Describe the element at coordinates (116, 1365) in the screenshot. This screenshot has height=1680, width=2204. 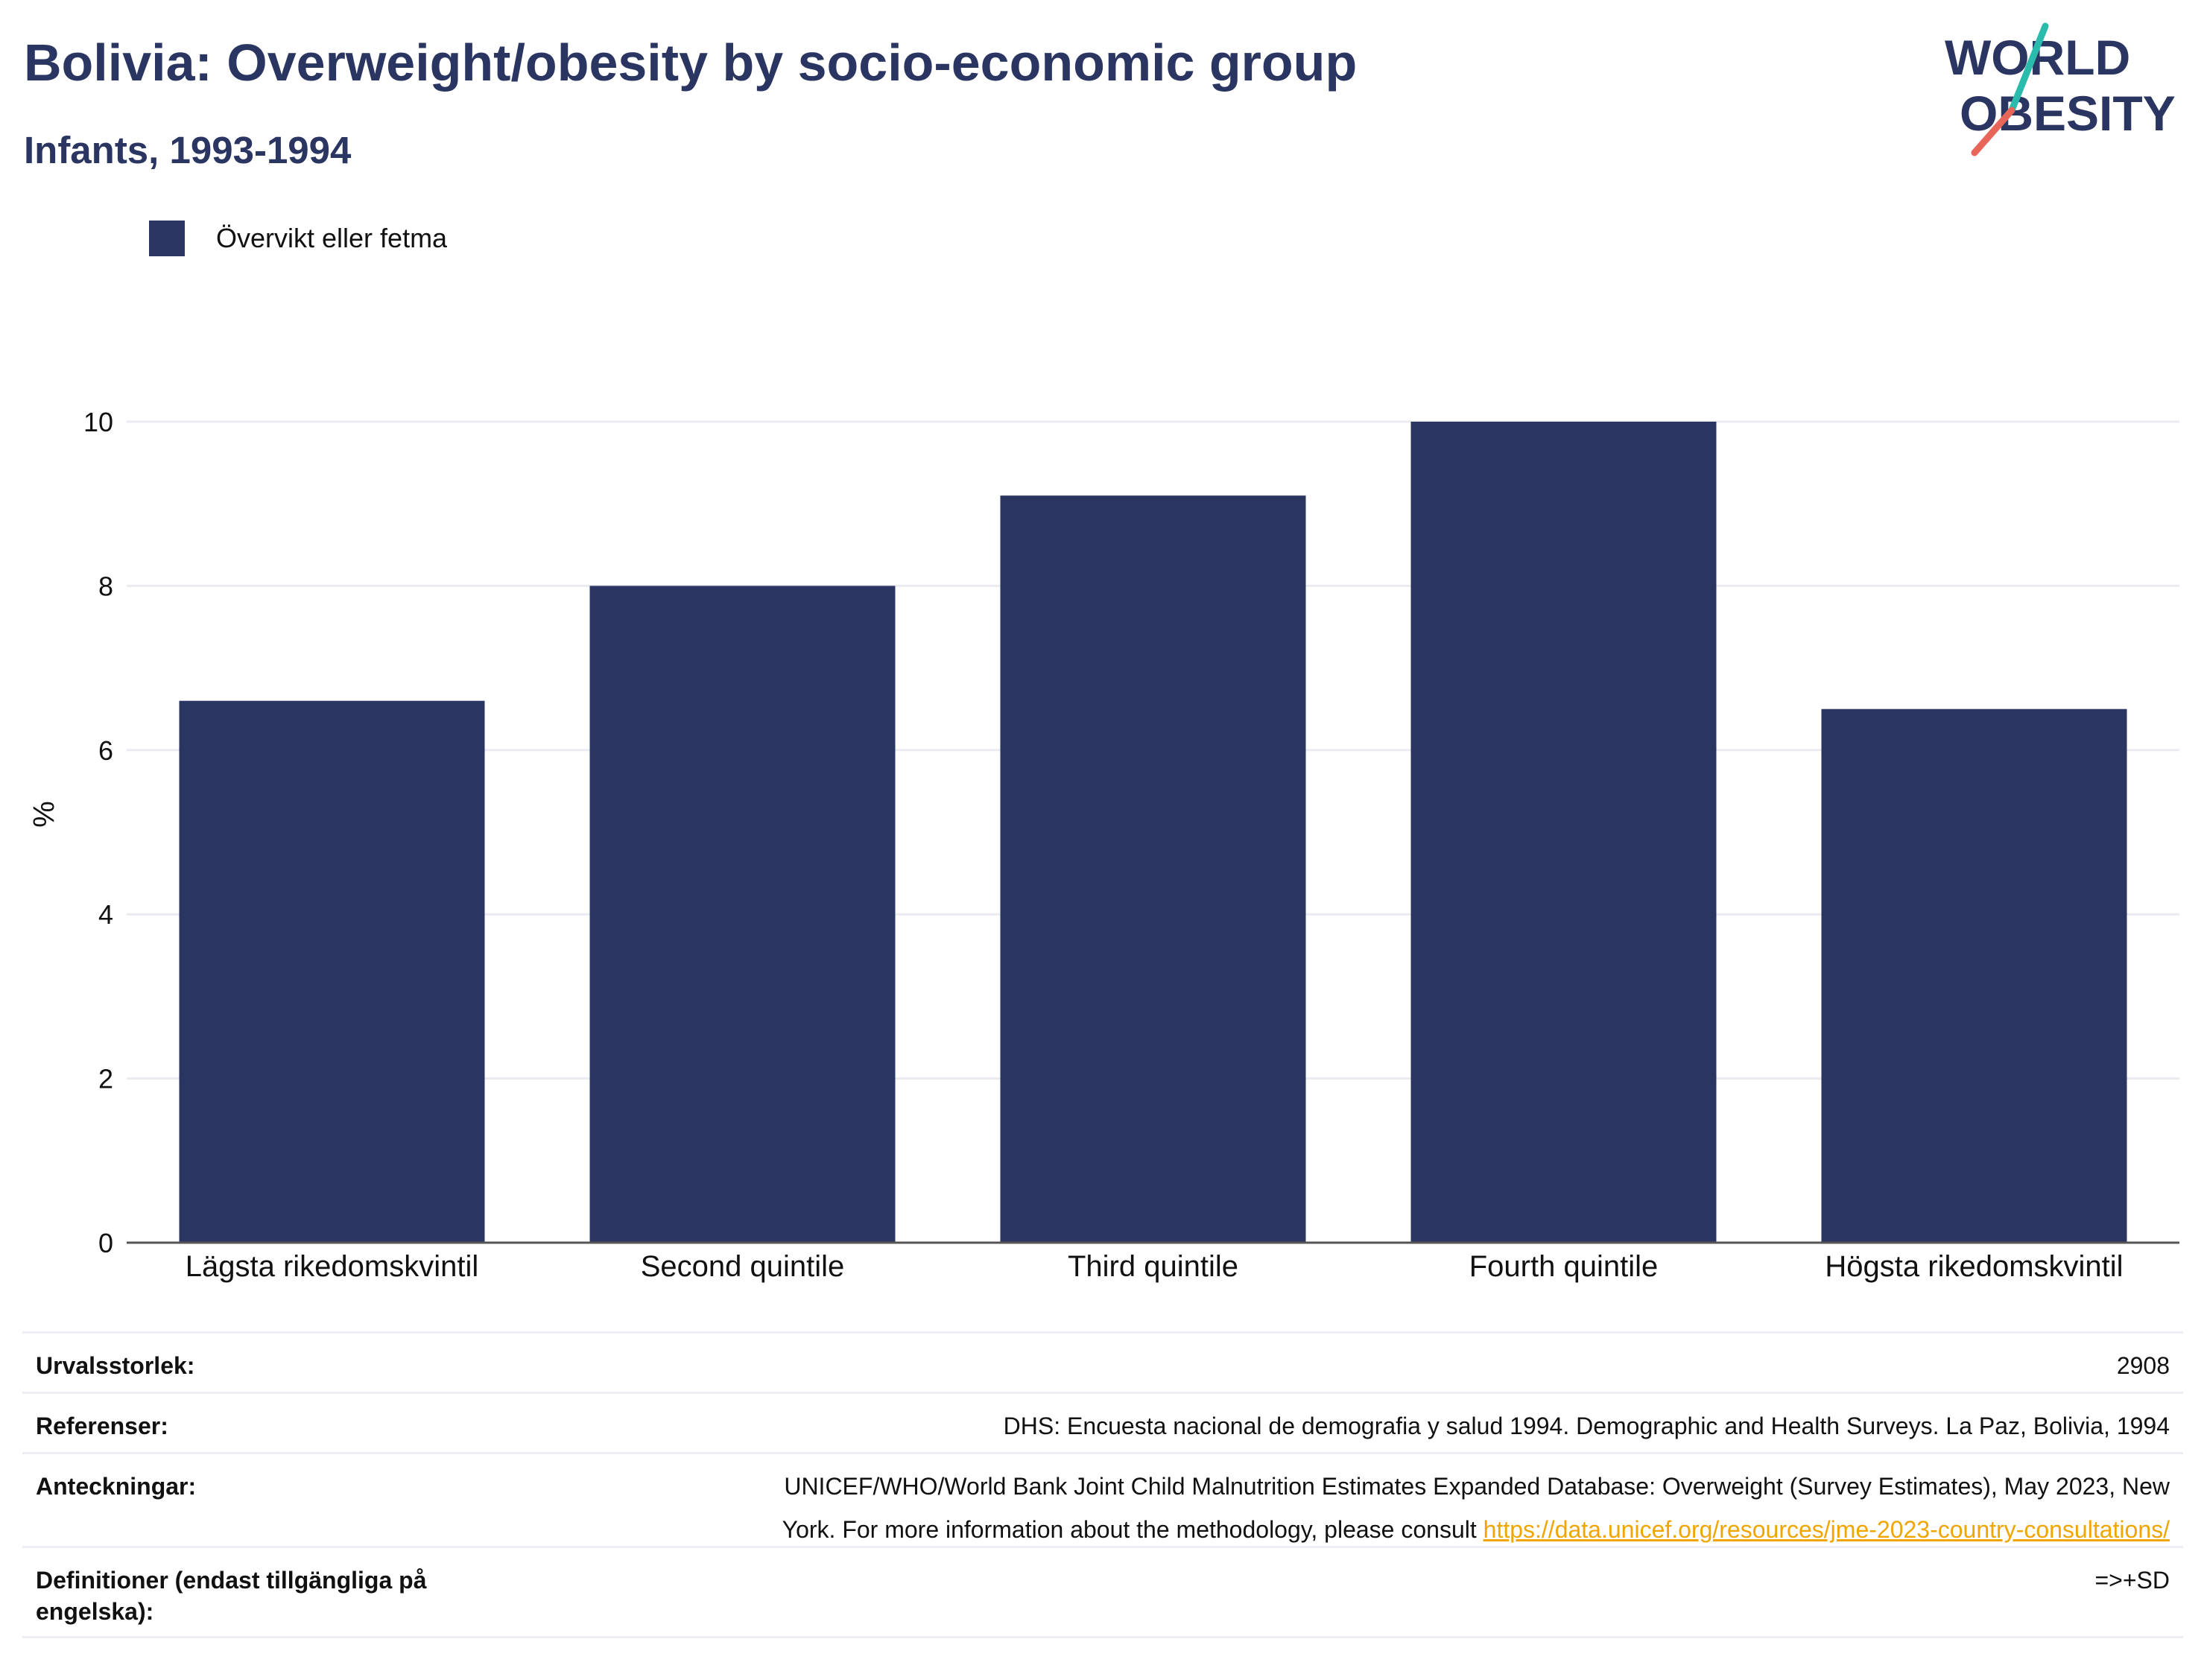
I see `sample-size-label: Urvalsstorlek:` at that location.